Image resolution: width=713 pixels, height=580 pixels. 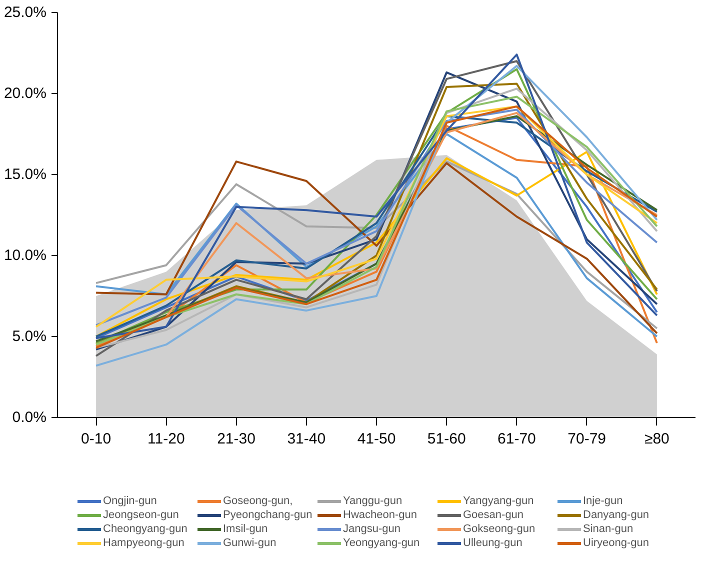 I want to click on legend-label: Yeongyang-gun, so click(x=382, y=543).